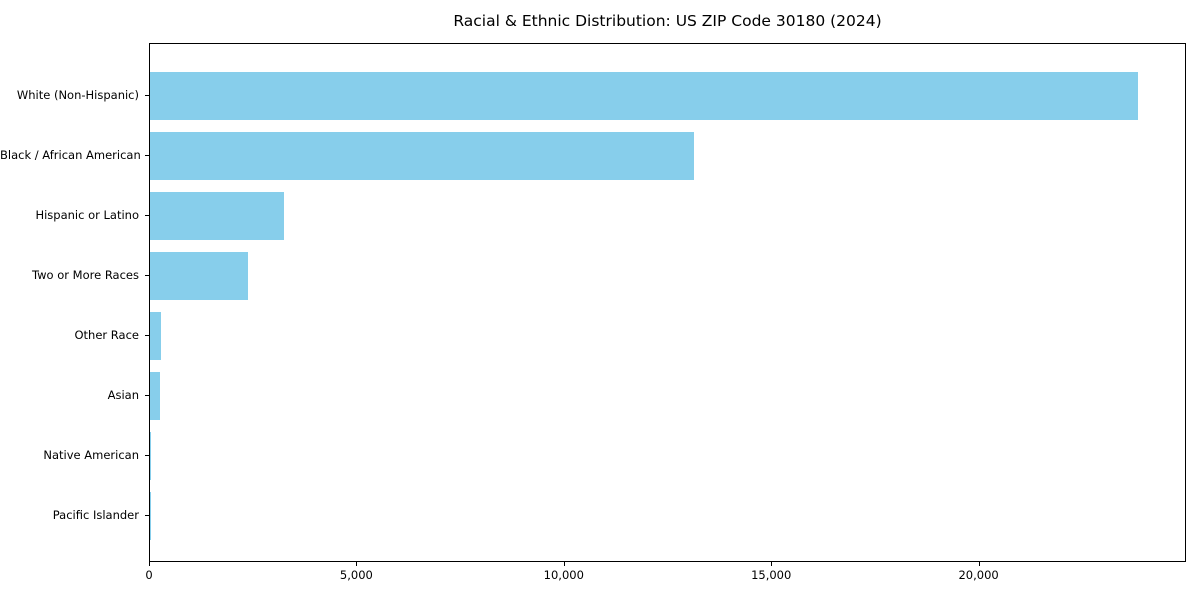  I want to click on x-tick-label: 20,000, so click(978, 575).